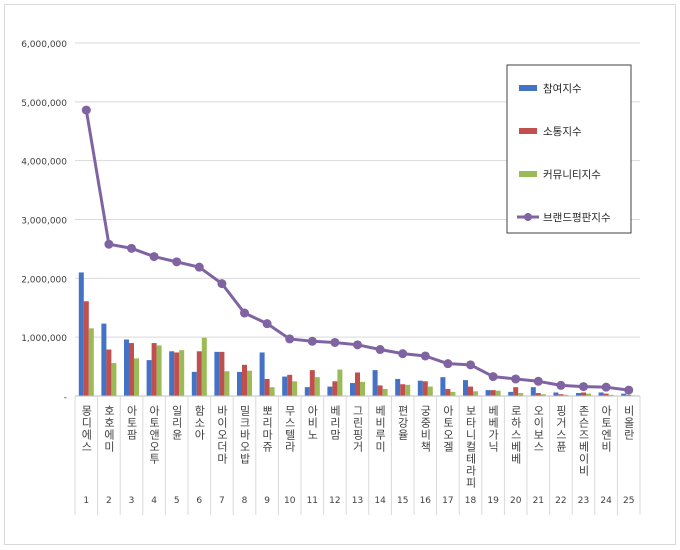  What do you see at coordinates (538, 429) in the screenshot?
I see `x-category-label: 오이보스` at bounding box center [538, 429].